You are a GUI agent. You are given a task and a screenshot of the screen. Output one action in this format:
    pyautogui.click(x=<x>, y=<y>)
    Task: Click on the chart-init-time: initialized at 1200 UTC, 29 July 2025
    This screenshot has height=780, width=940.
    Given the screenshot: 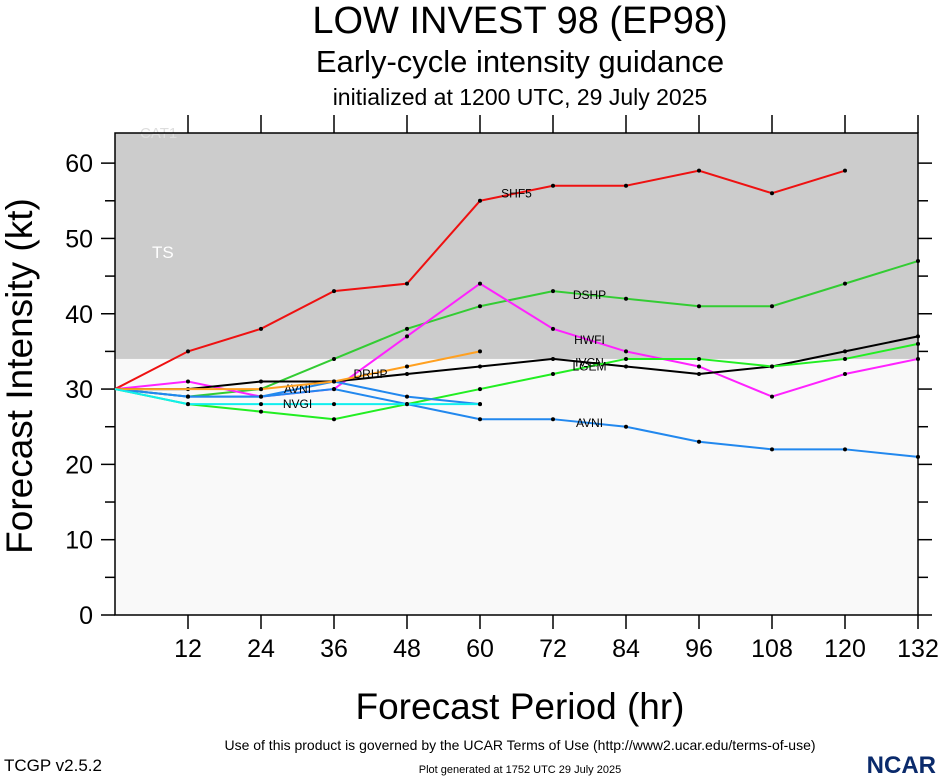 What is the action you would take?
    pyautogui.click(x=520, y=97)
    